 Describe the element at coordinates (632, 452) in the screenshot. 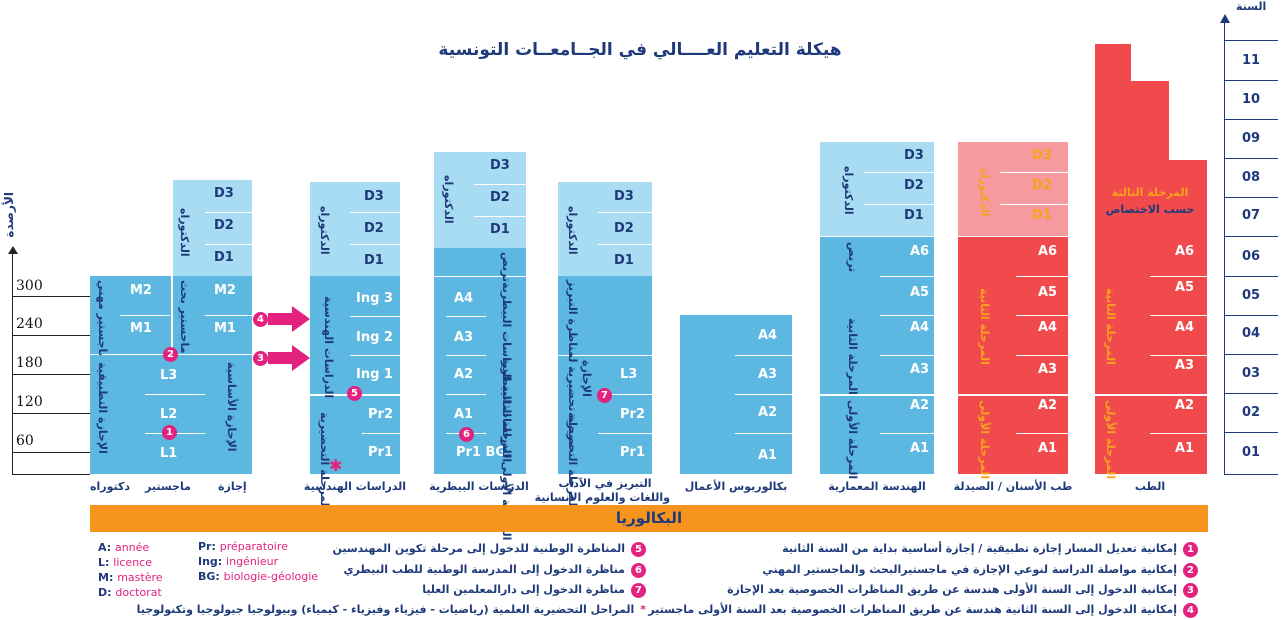

I see `agreg-pr1: Pr1` at that location.